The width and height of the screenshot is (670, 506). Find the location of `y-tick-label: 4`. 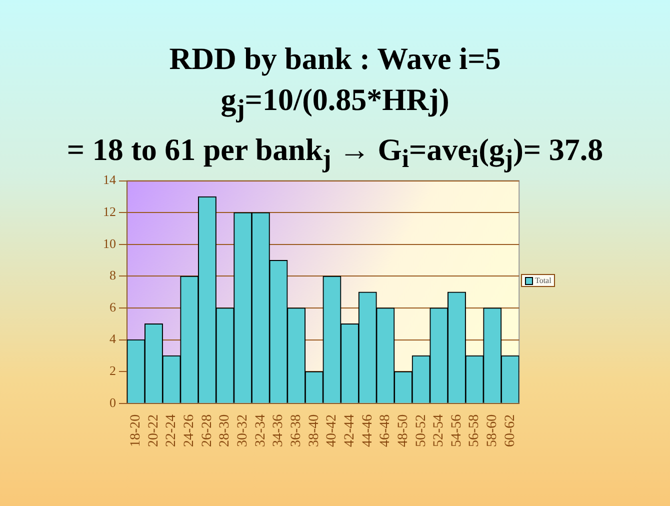

y-tick-label: 4 is located at coordinates (113, 338).